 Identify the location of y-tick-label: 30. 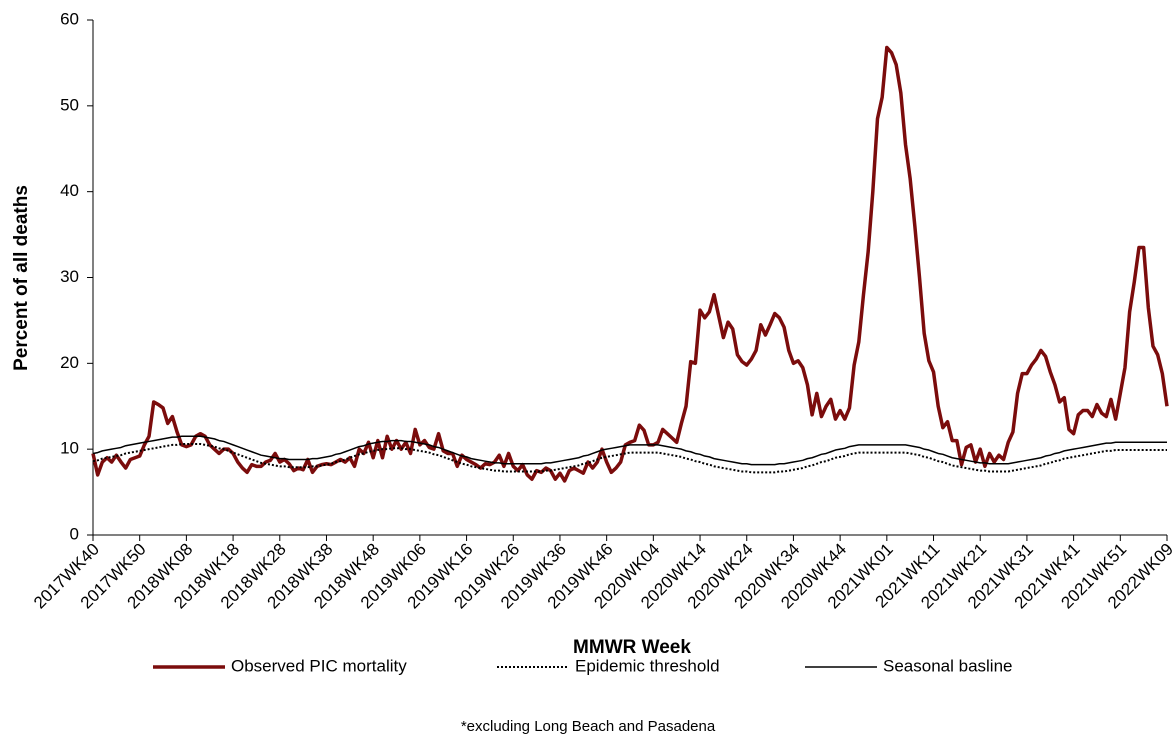
(69, 276).